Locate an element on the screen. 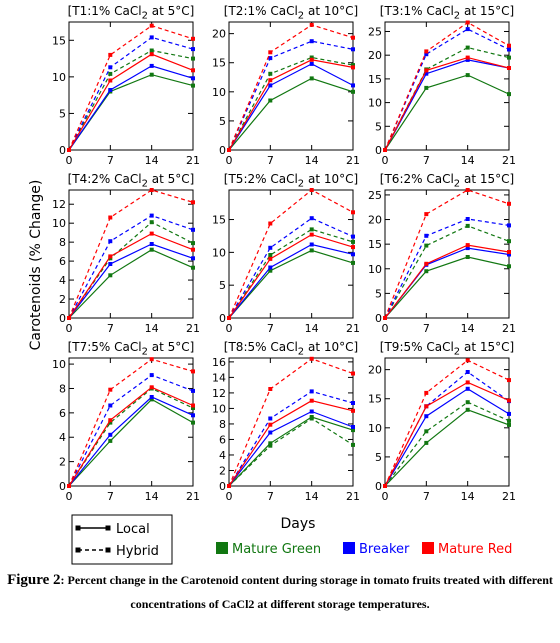  panel-6: 0 5 10 15 20 25 0 7 14 21 [T6:2% CaCl2 at 15°C] is located at coordinates (442, 253).